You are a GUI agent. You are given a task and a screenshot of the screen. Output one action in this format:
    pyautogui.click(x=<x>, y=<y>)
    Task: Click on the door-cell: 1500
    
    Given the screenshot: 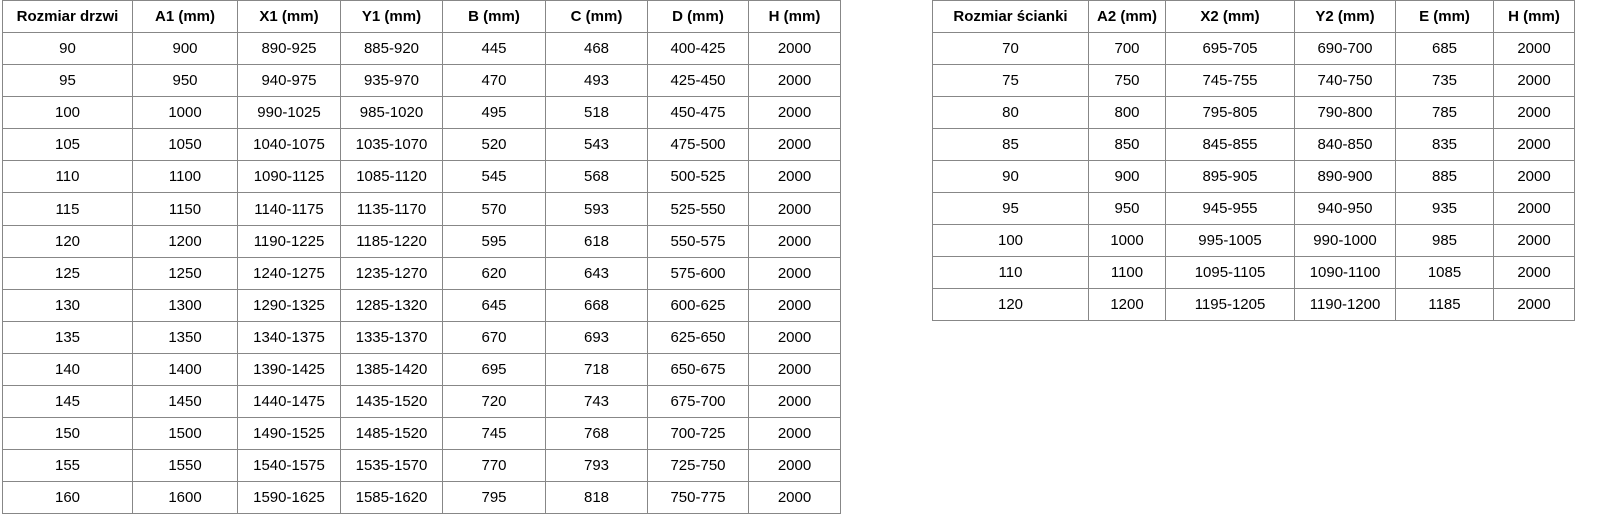 What is the action you would take?
    pyautogui.click(x=185, y=434)
    